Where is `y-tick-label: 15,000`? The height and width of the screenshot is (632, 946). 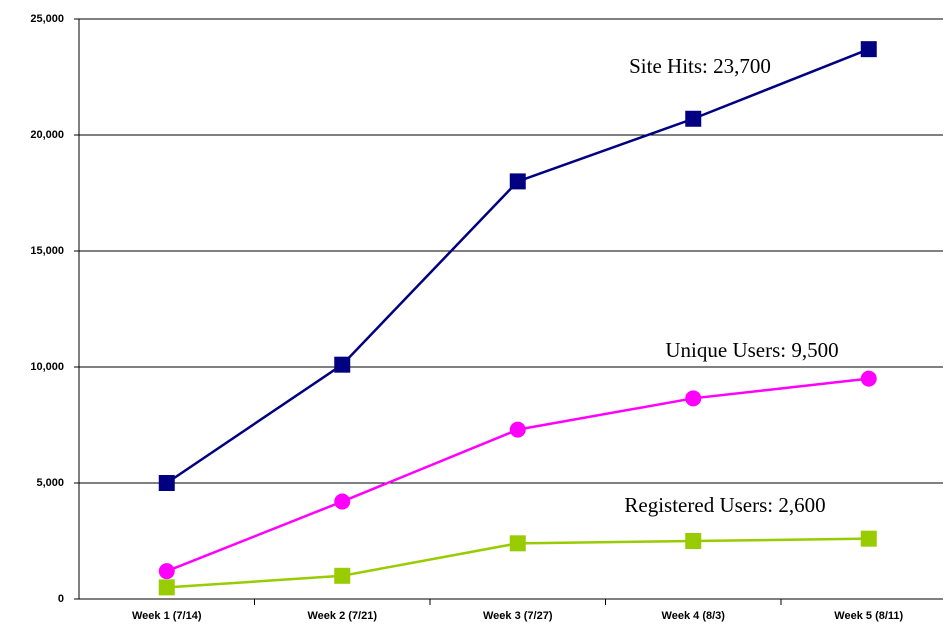 y-tick-label: 15,000 is located at coordinates (47, 251).